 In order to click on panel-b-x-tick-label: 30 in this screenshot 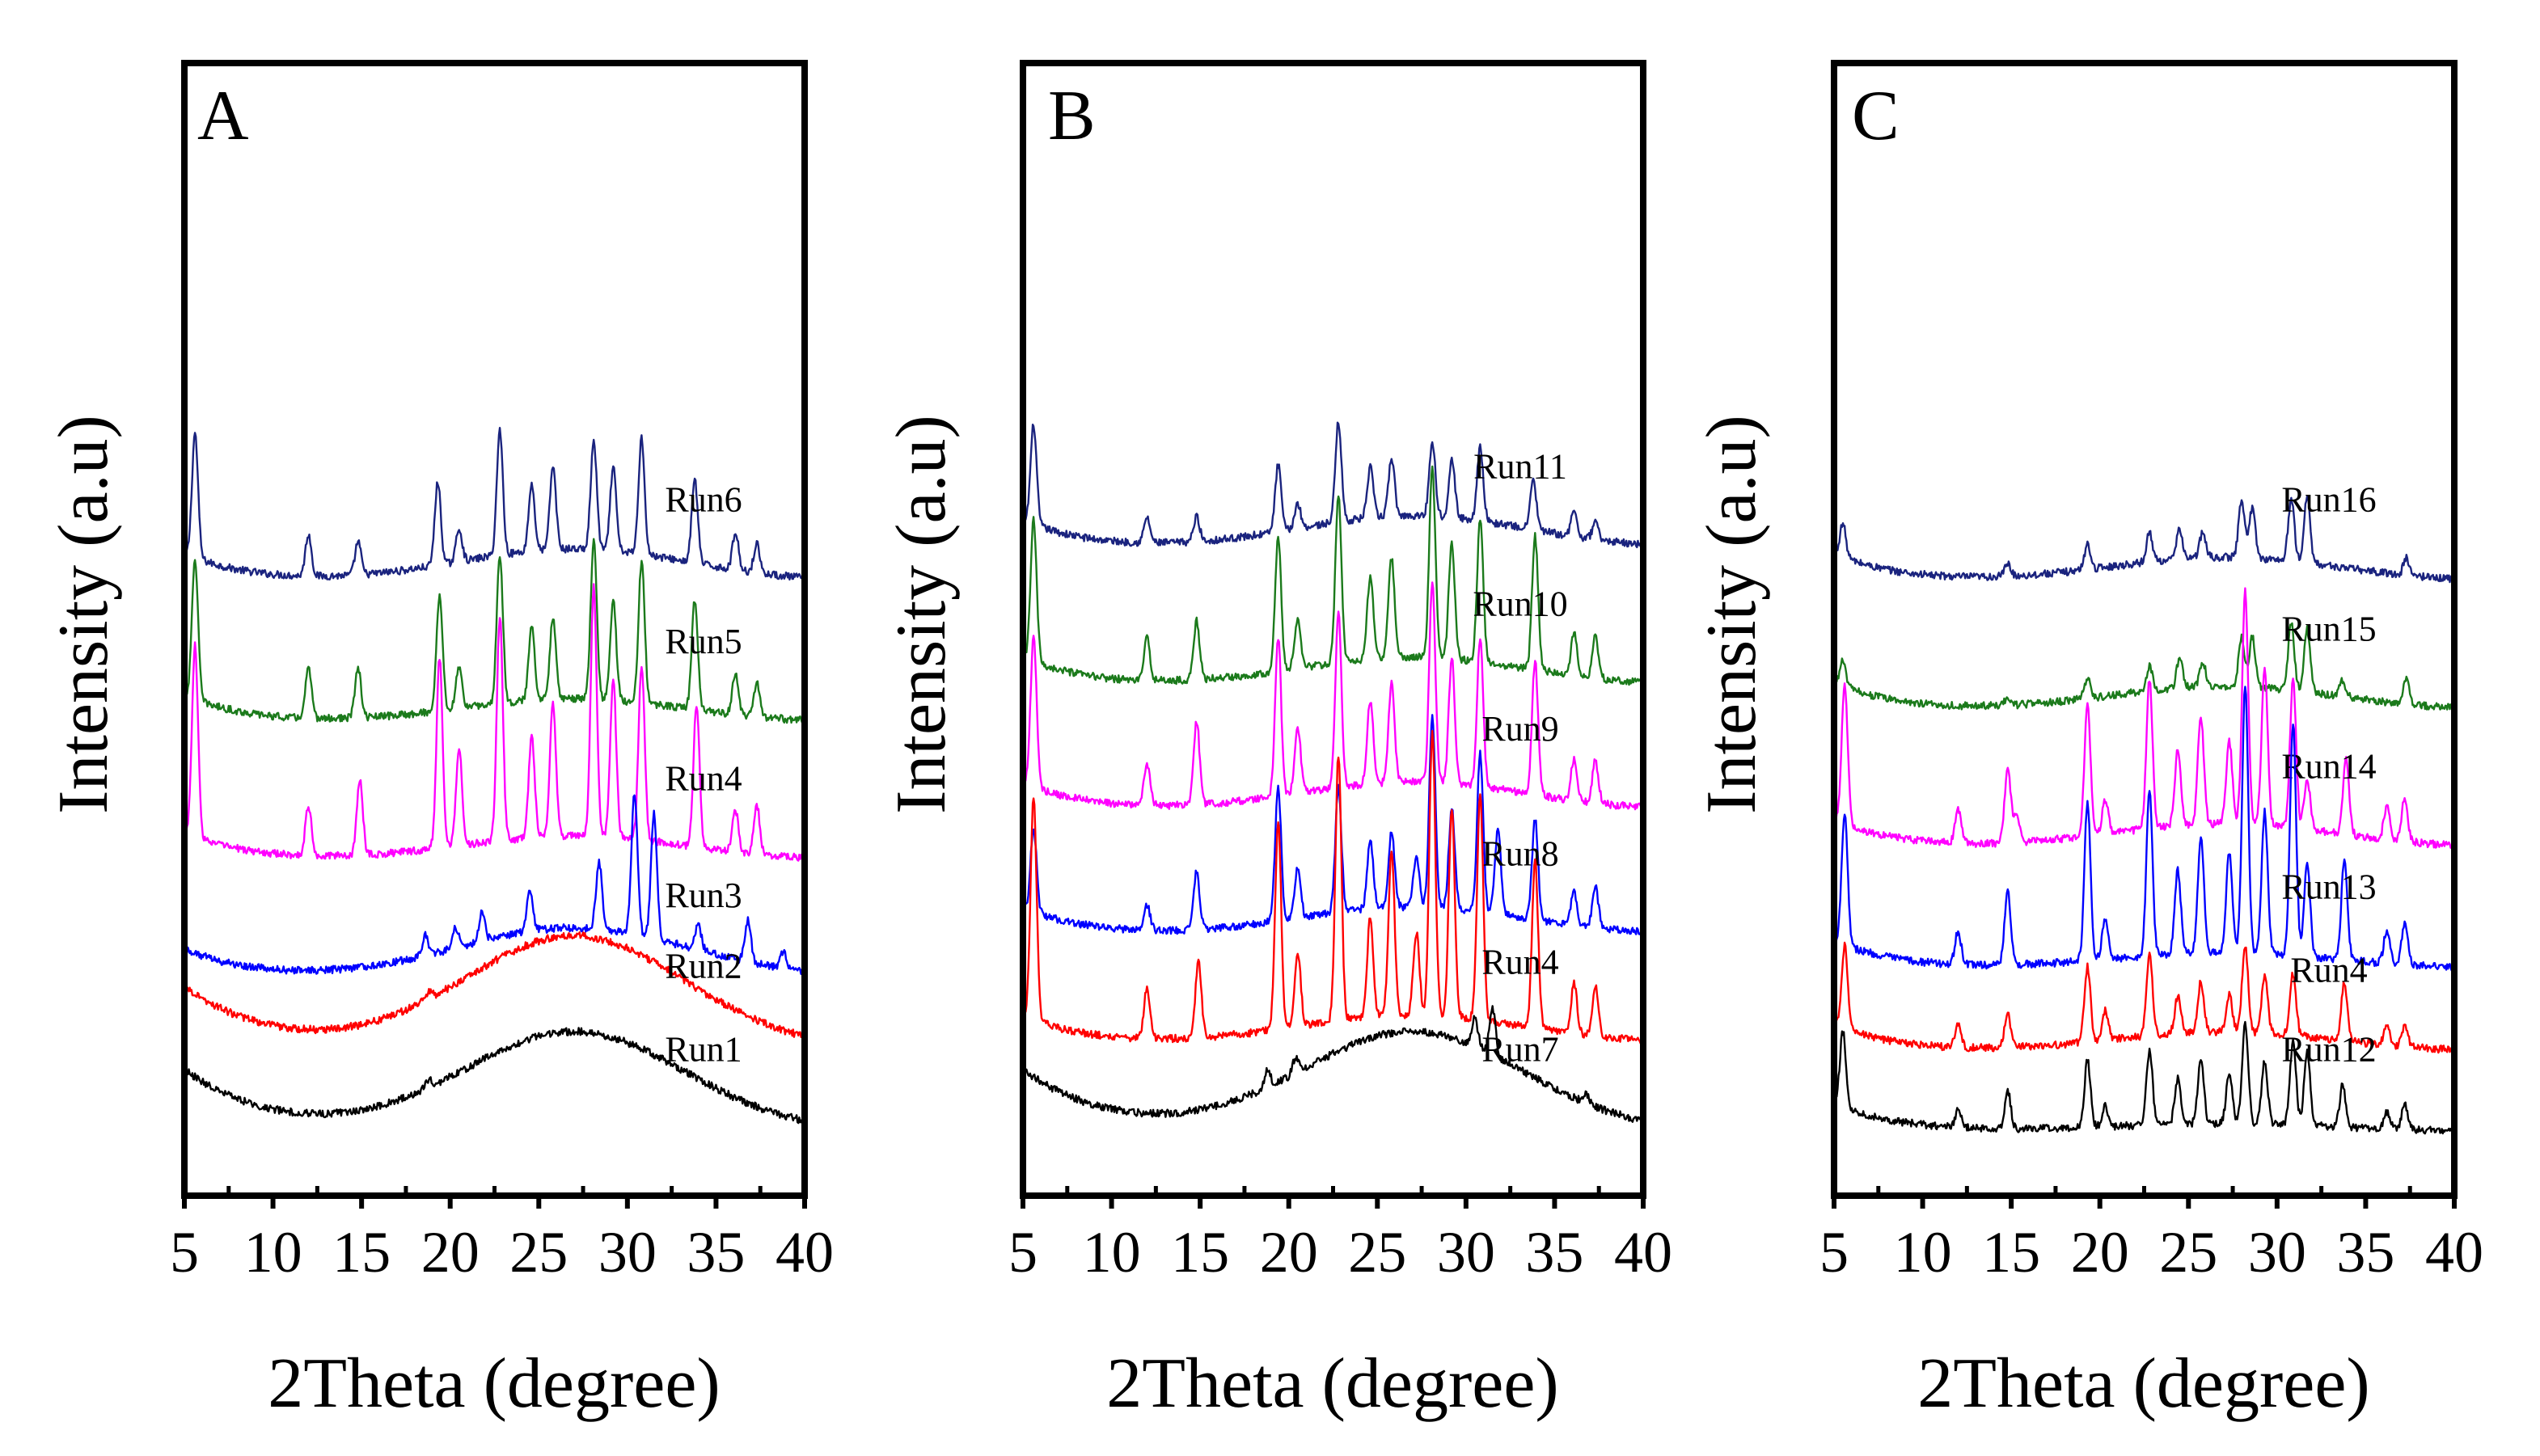, I will do `click(1466, 1252)`.